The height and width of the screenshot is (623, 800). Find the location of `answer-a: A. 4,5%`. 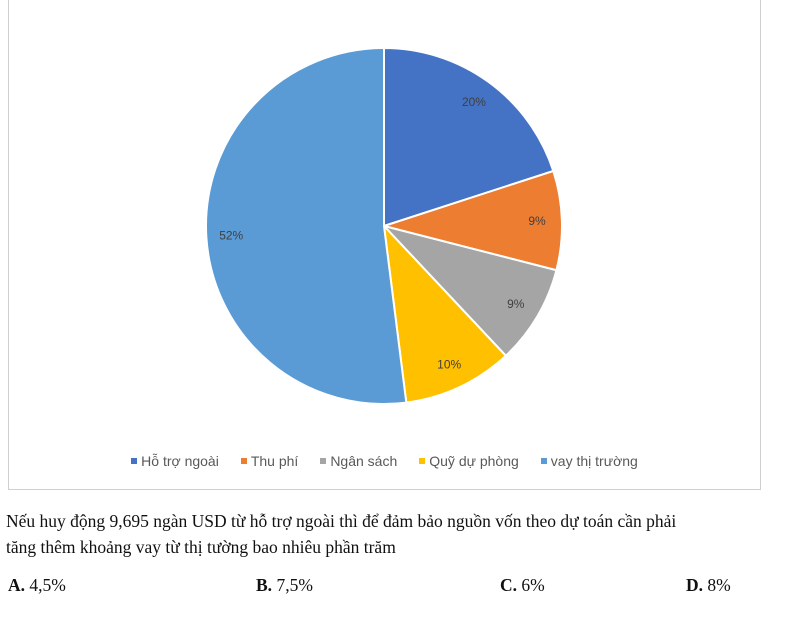

answer-a: A. 4,5% is located at coordinates (37, 585).